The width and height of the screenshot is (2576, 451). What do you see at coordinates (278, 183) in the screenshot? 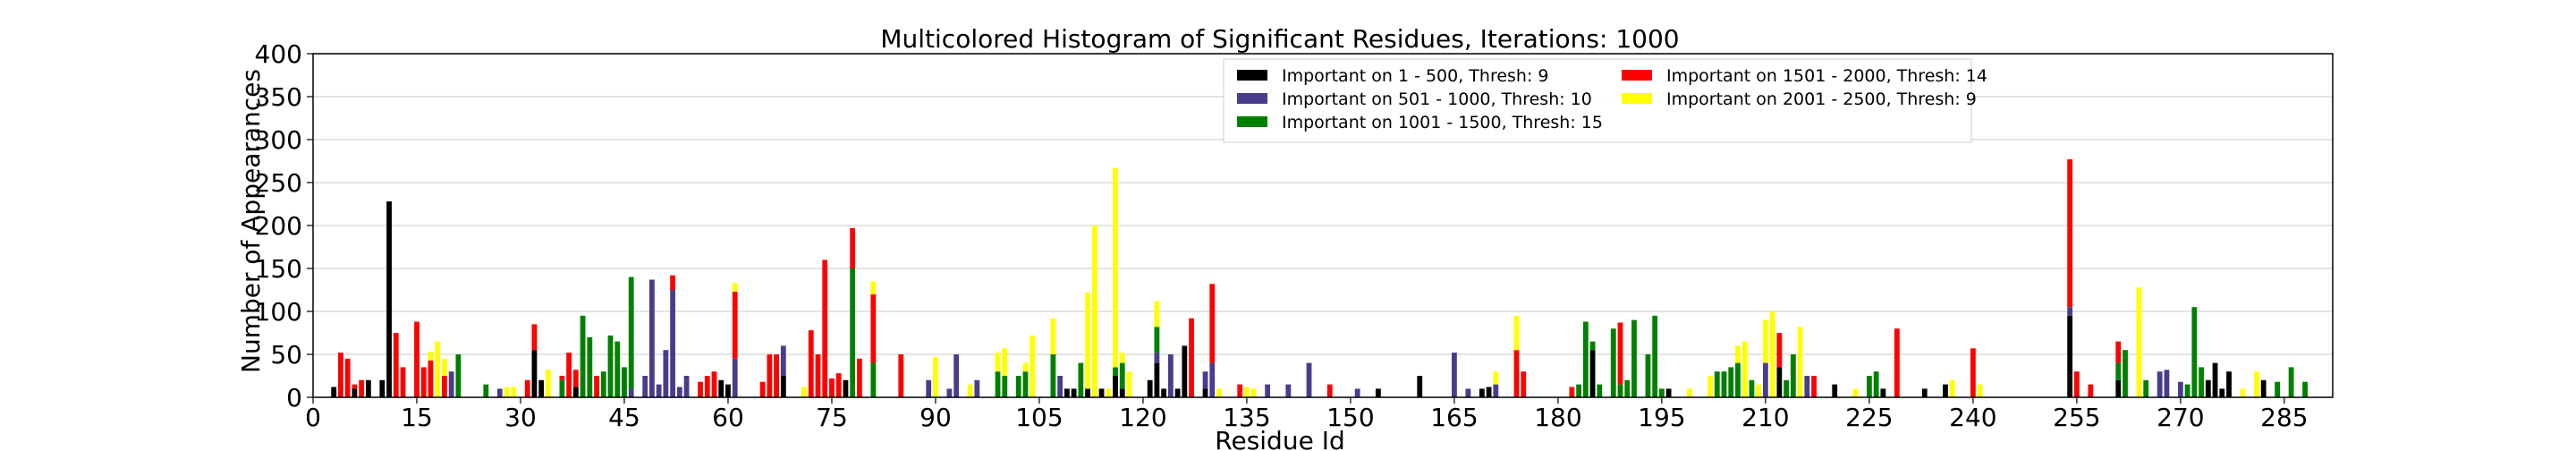
I see `y-tick-label: 250` at bounding box center [278, 183].